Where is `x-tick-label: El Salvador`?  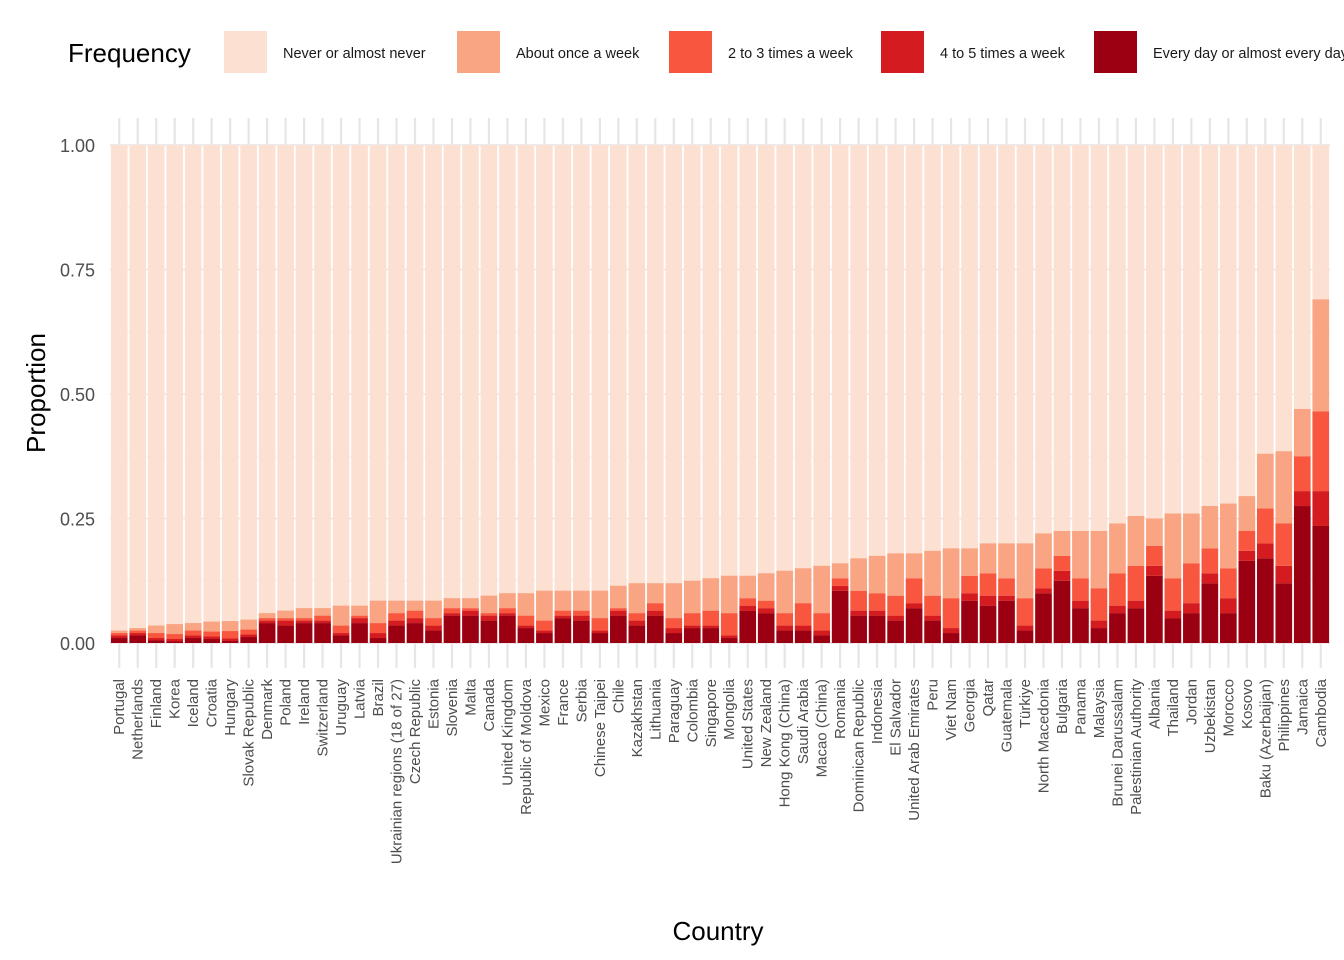 x-tick-label: El Salvador is located at coordinates (896, 717).